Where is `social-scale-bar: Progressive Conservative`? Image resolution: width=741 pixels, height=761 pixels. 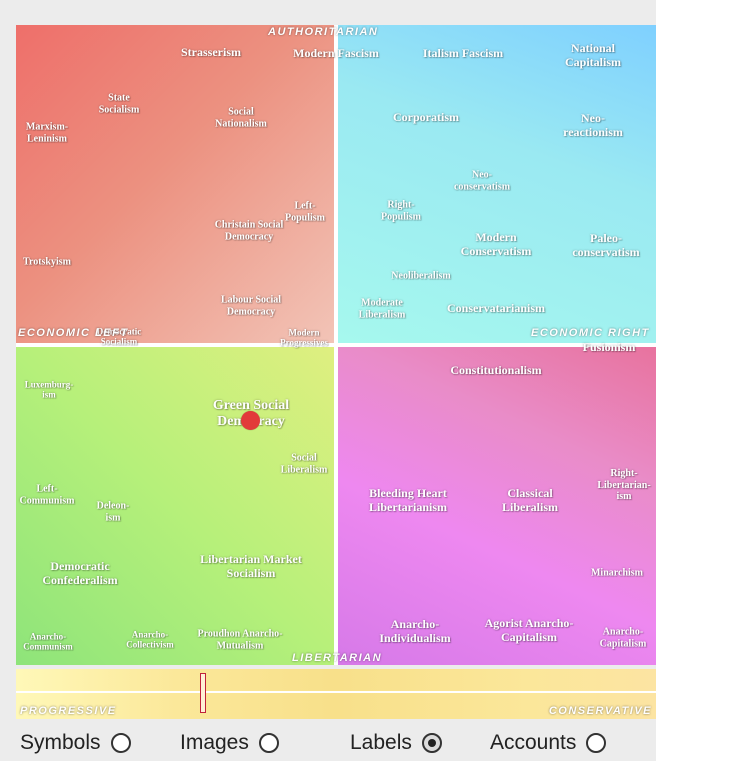 social-scale-bar: Progressive Conservative is located at coordinates (336, 694).